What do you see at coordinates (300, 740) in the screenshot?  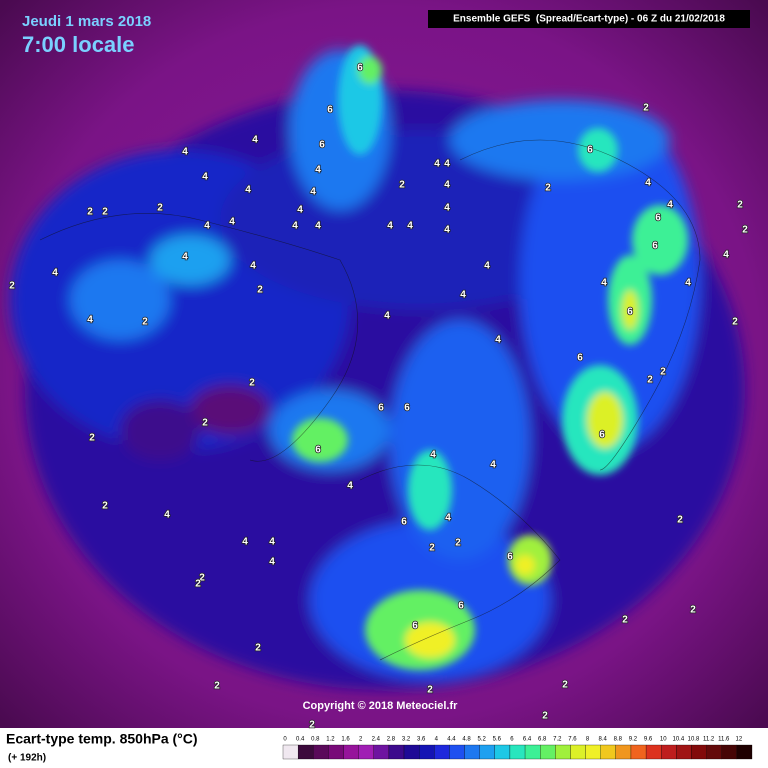 I see `scale-label: 0.4` at bounding box center [300, 740].